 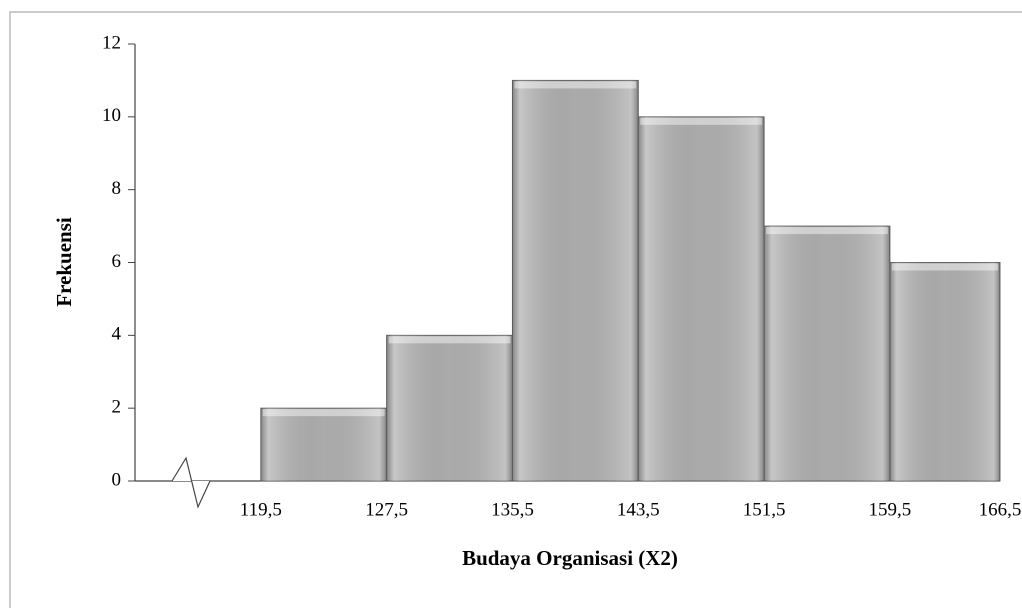 I want to click on y-tick-label: 2, so click(x=117, y=407).